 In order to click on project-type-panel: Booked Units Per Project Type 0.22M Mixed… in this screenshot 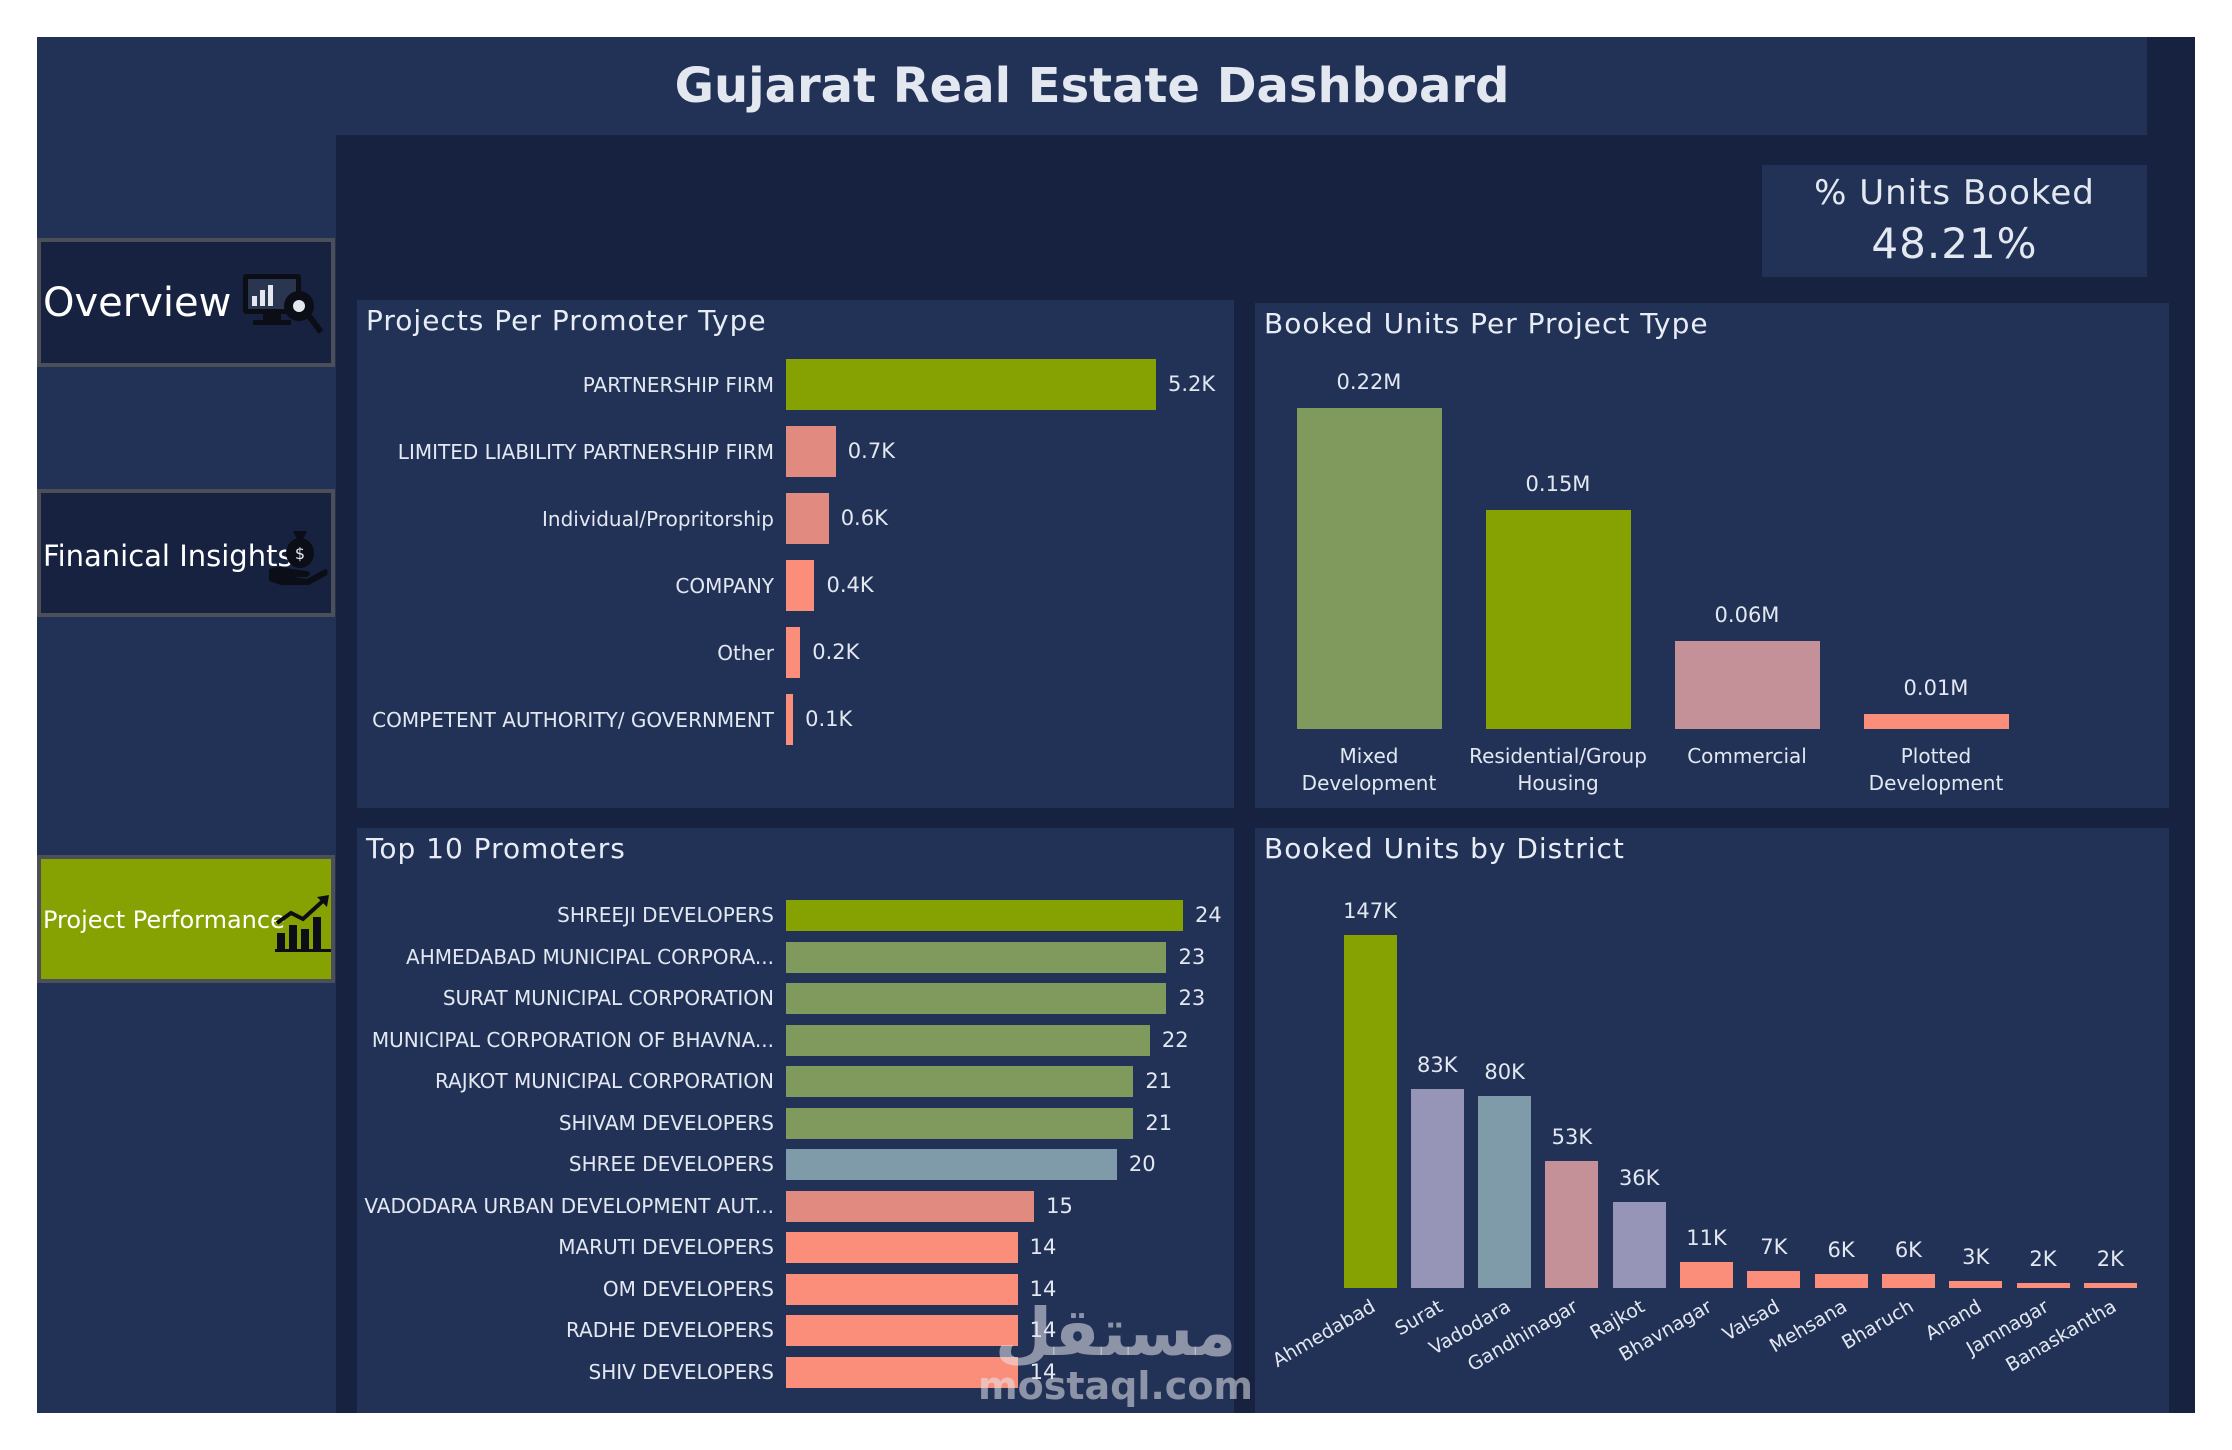, I will do `click(1712, 555)`.